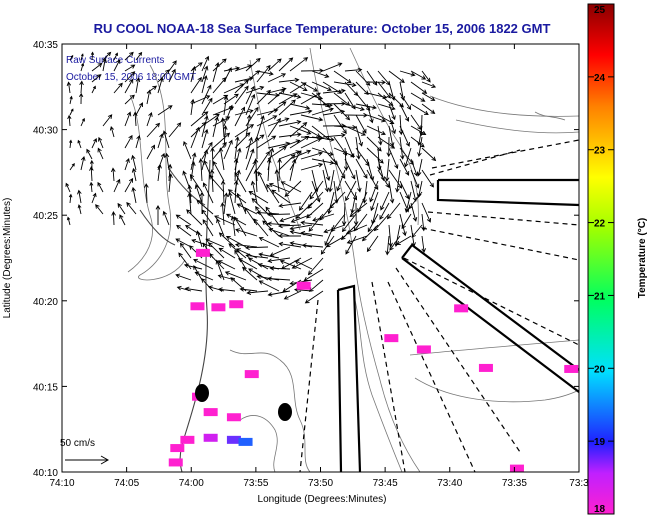  I want to click on x-tick-label: 73:55, so click(255, 483).